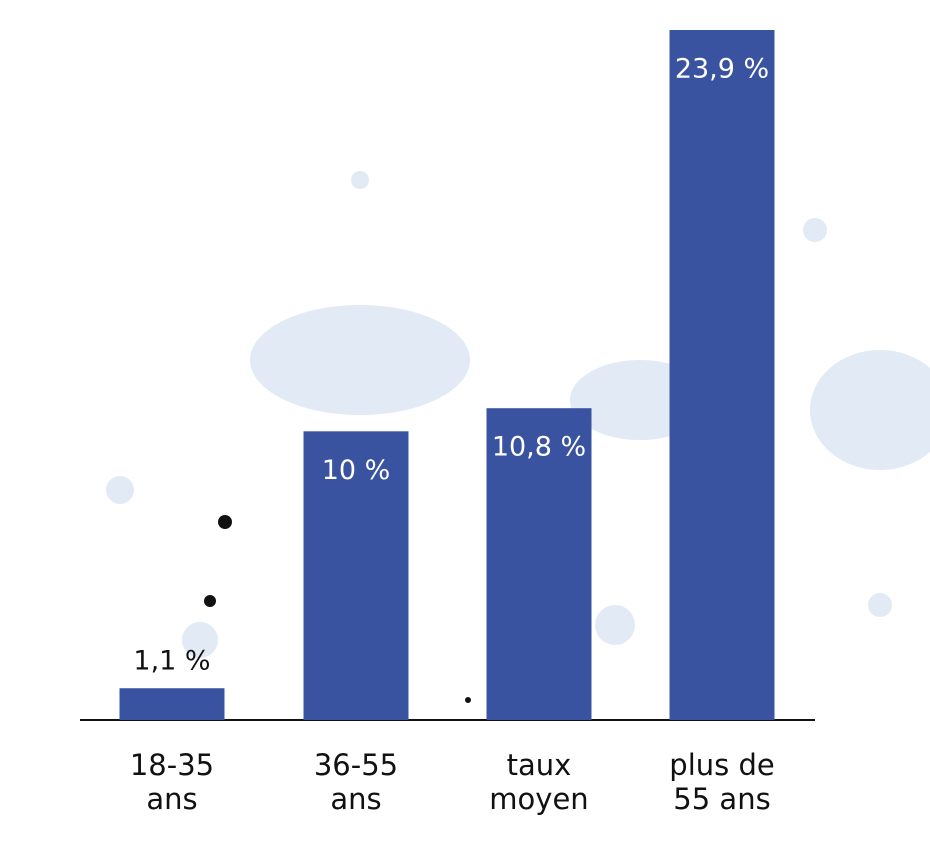 This screenshot has width=930, height=858. I want to click on x-tick-label: 36-55 ans, so click(356, 782).